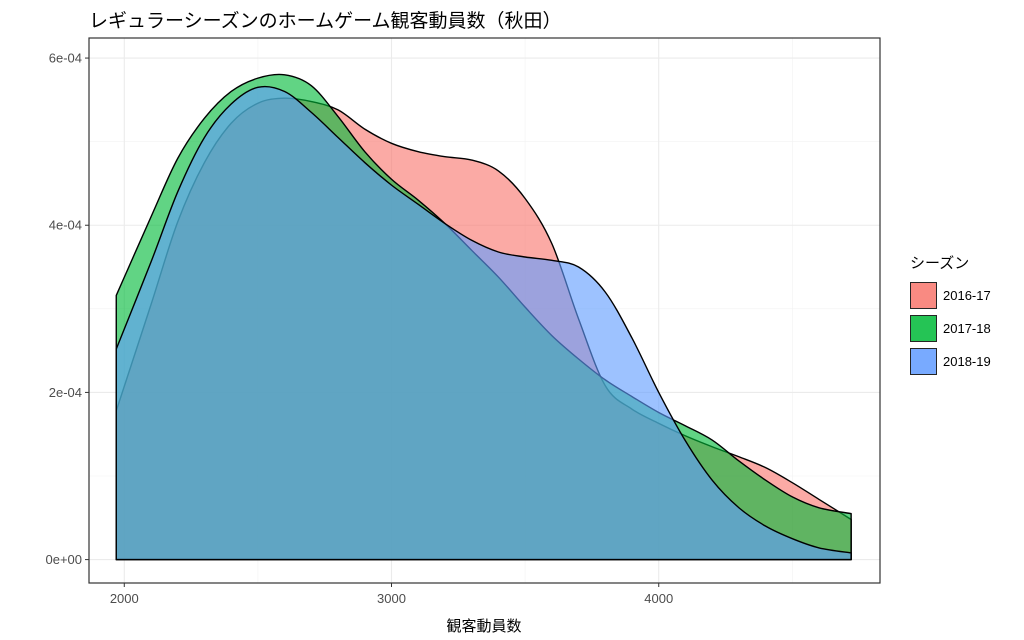  What do you see at coordinates (967, 295) in the screenshot?
I see `legend-label: 2016-17` at bounding box center [967, 295].